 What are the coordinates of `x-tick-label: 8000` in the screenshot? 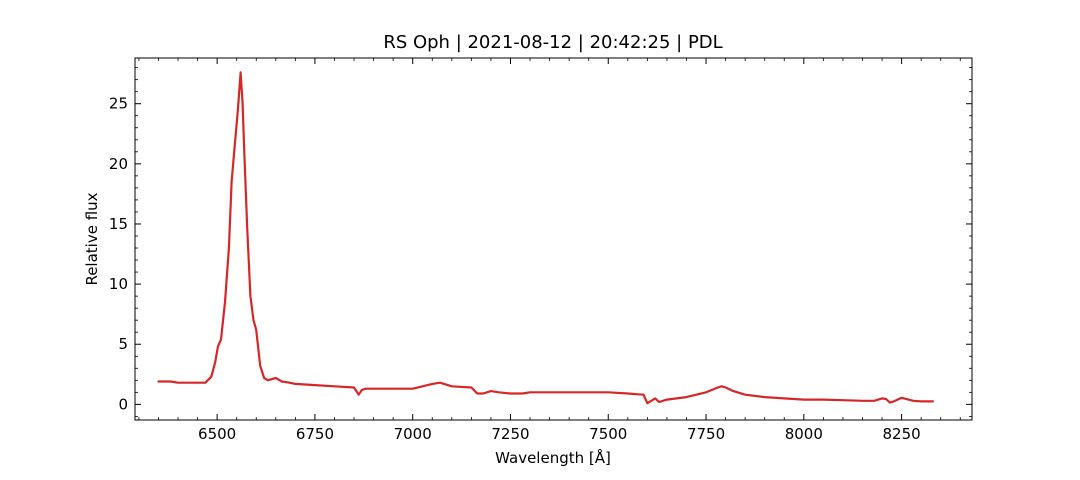 It's located at (804, 434).